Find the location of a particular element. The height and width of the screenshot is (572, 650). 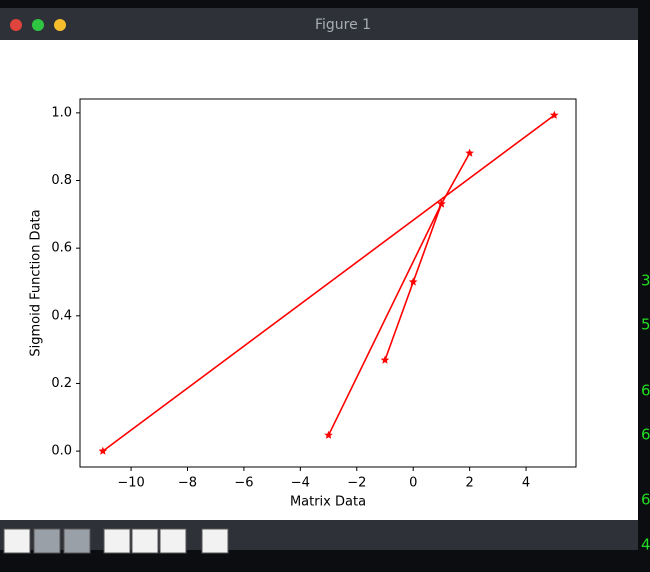

x-tick-label: −4 is located at coordinates (300, 483).